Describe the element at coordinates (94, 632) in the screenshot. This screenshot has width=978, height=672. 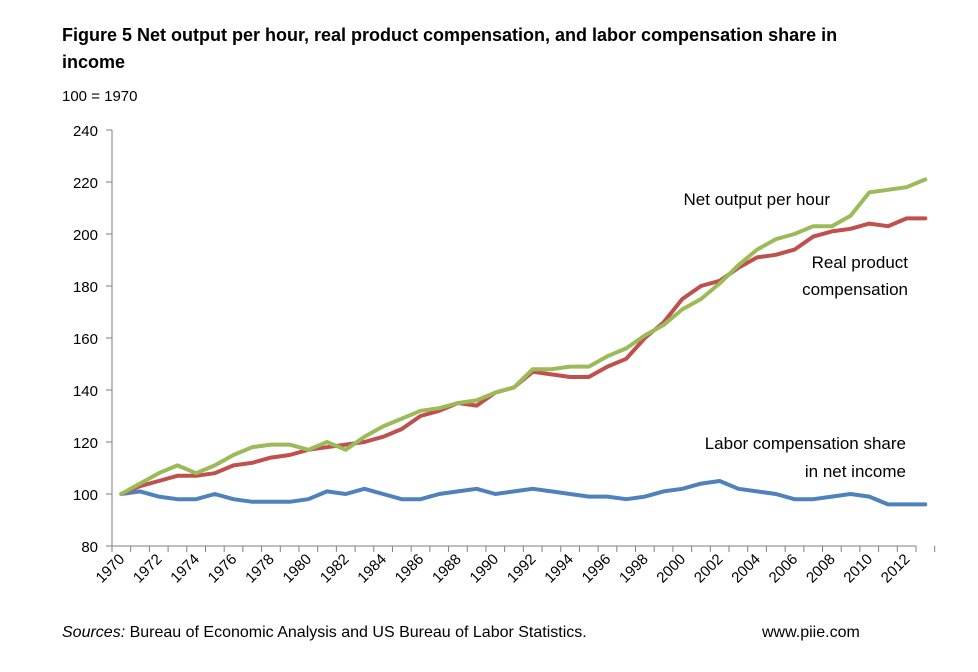
I see `sources-label: Sources:` at that location.